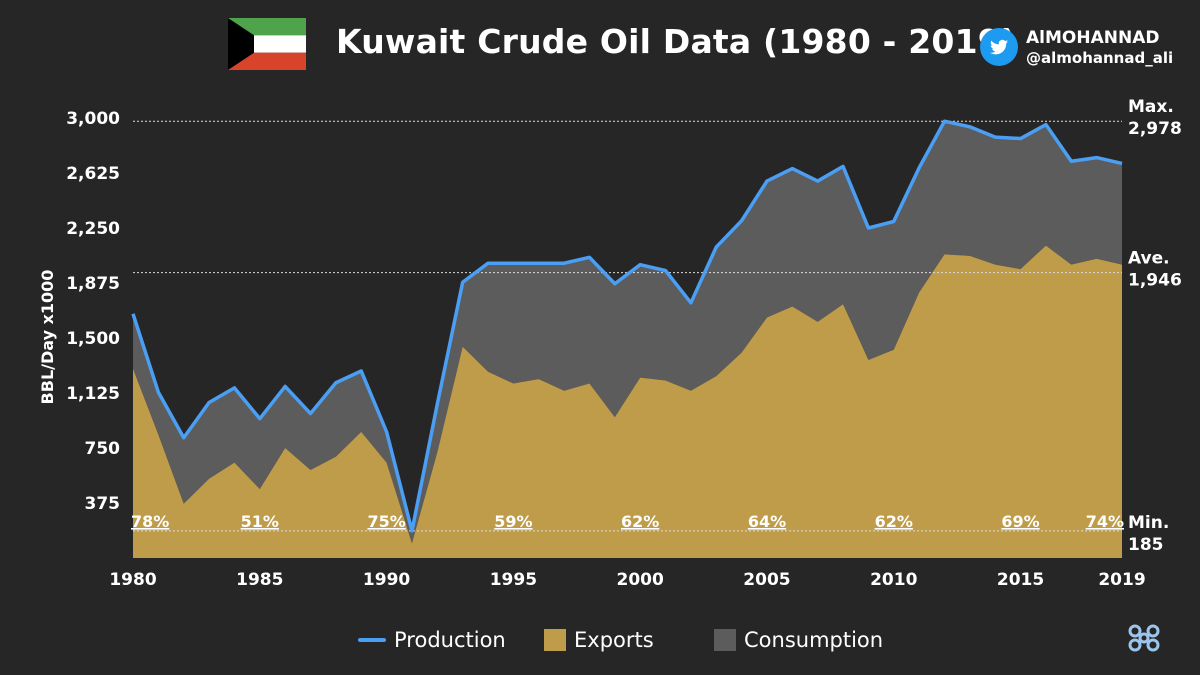 The width and height of the screenshot is (1200, 675). What do you see at coordinates (47, 337) in the screenshot?
I see `y-axis-title: BBL/Day x1000` at bounding box center [47, 337].